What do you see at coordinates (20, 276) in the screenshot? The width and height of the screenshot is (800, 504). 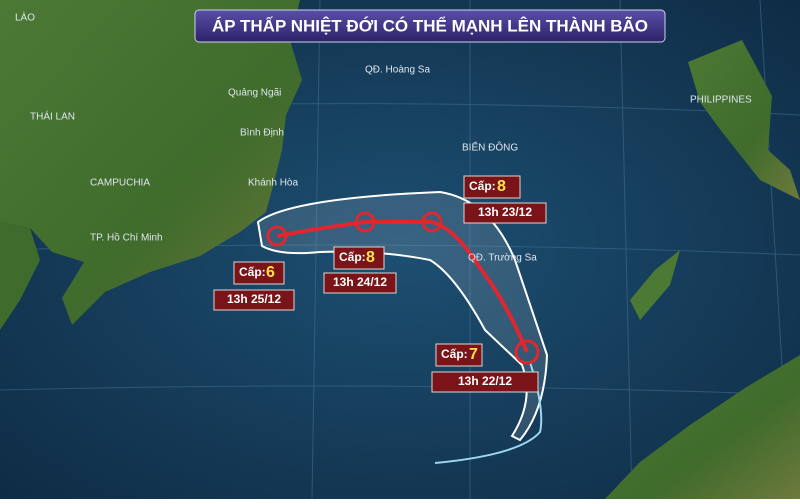 I see `peninsula` at bounding box center [20, 276].